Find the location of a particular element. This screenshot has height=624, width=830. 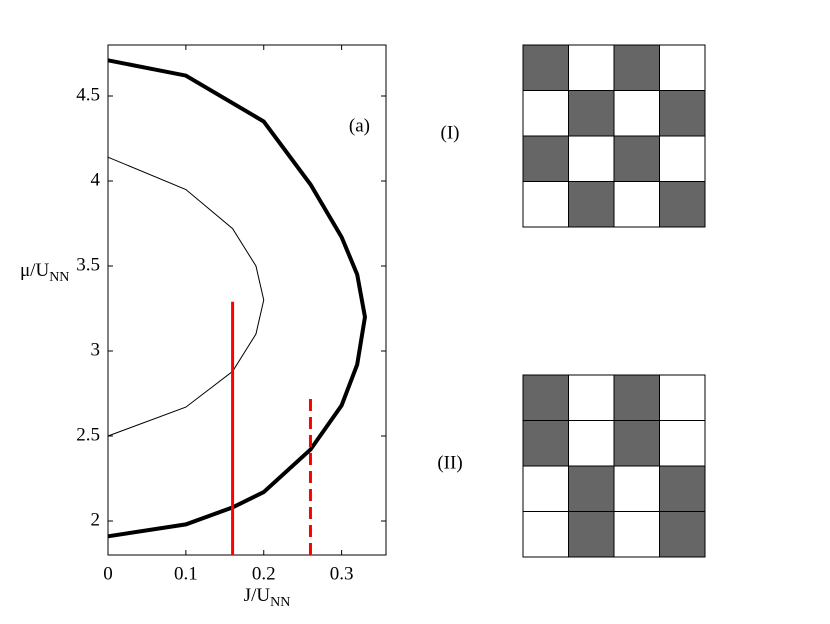

curve is located at coordinates (186, 296).